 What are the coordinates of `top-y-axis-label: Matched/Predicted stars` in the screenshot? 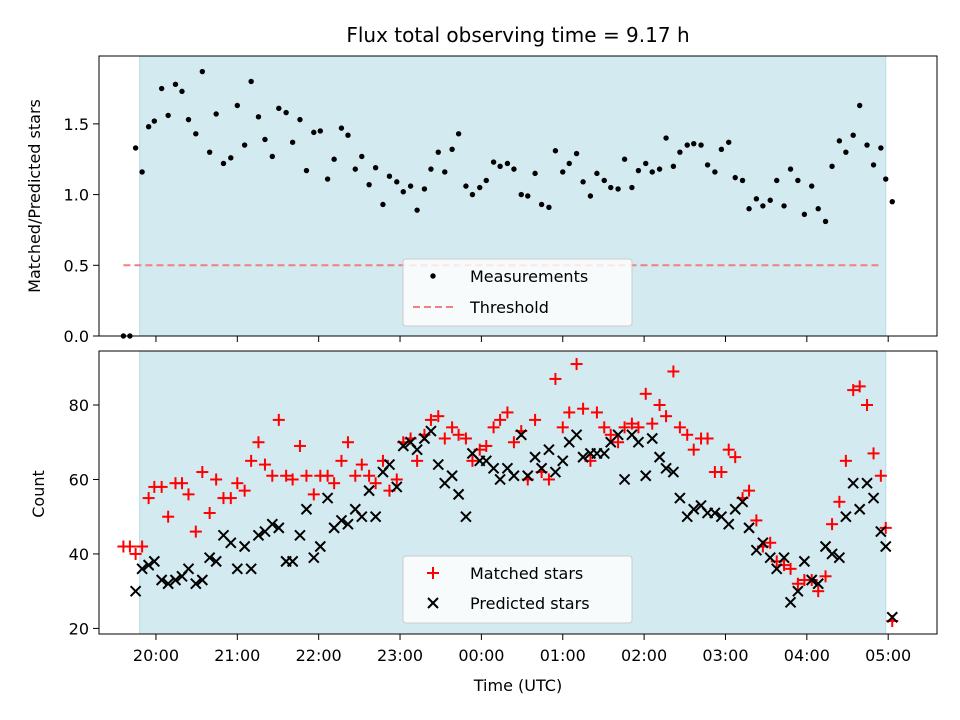 It's located at (34, 196).